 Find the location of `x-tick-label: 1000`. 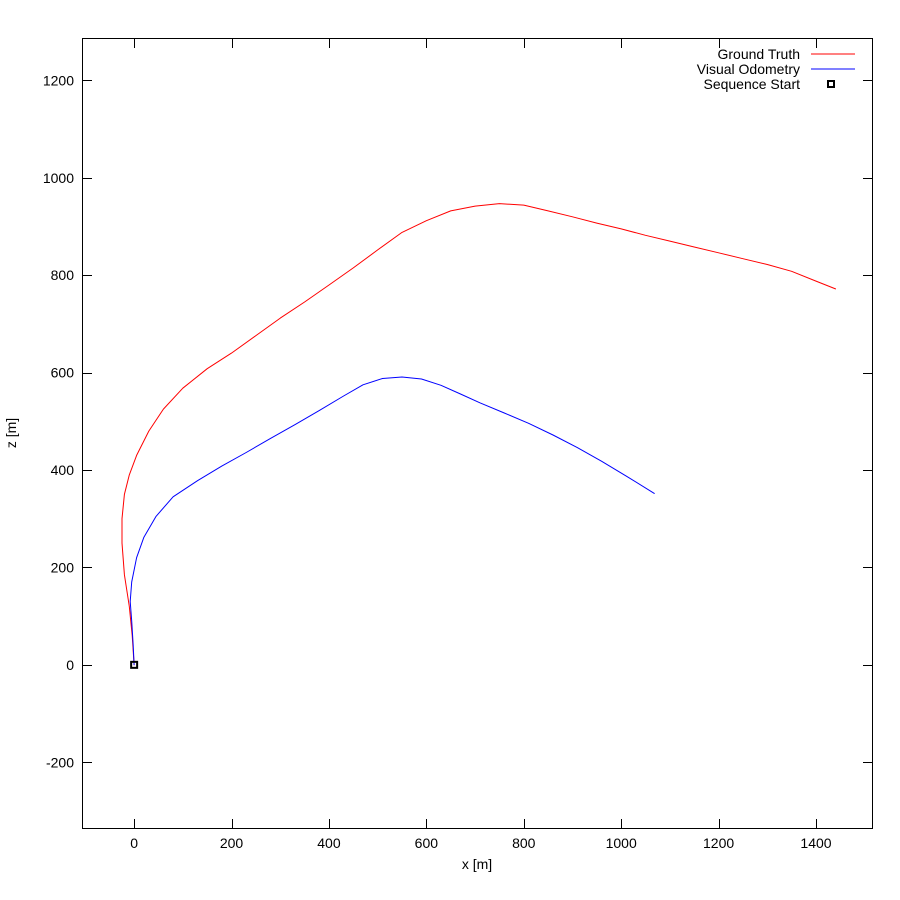

x-tick-label: 1000 is located at coordinates (621, 843).